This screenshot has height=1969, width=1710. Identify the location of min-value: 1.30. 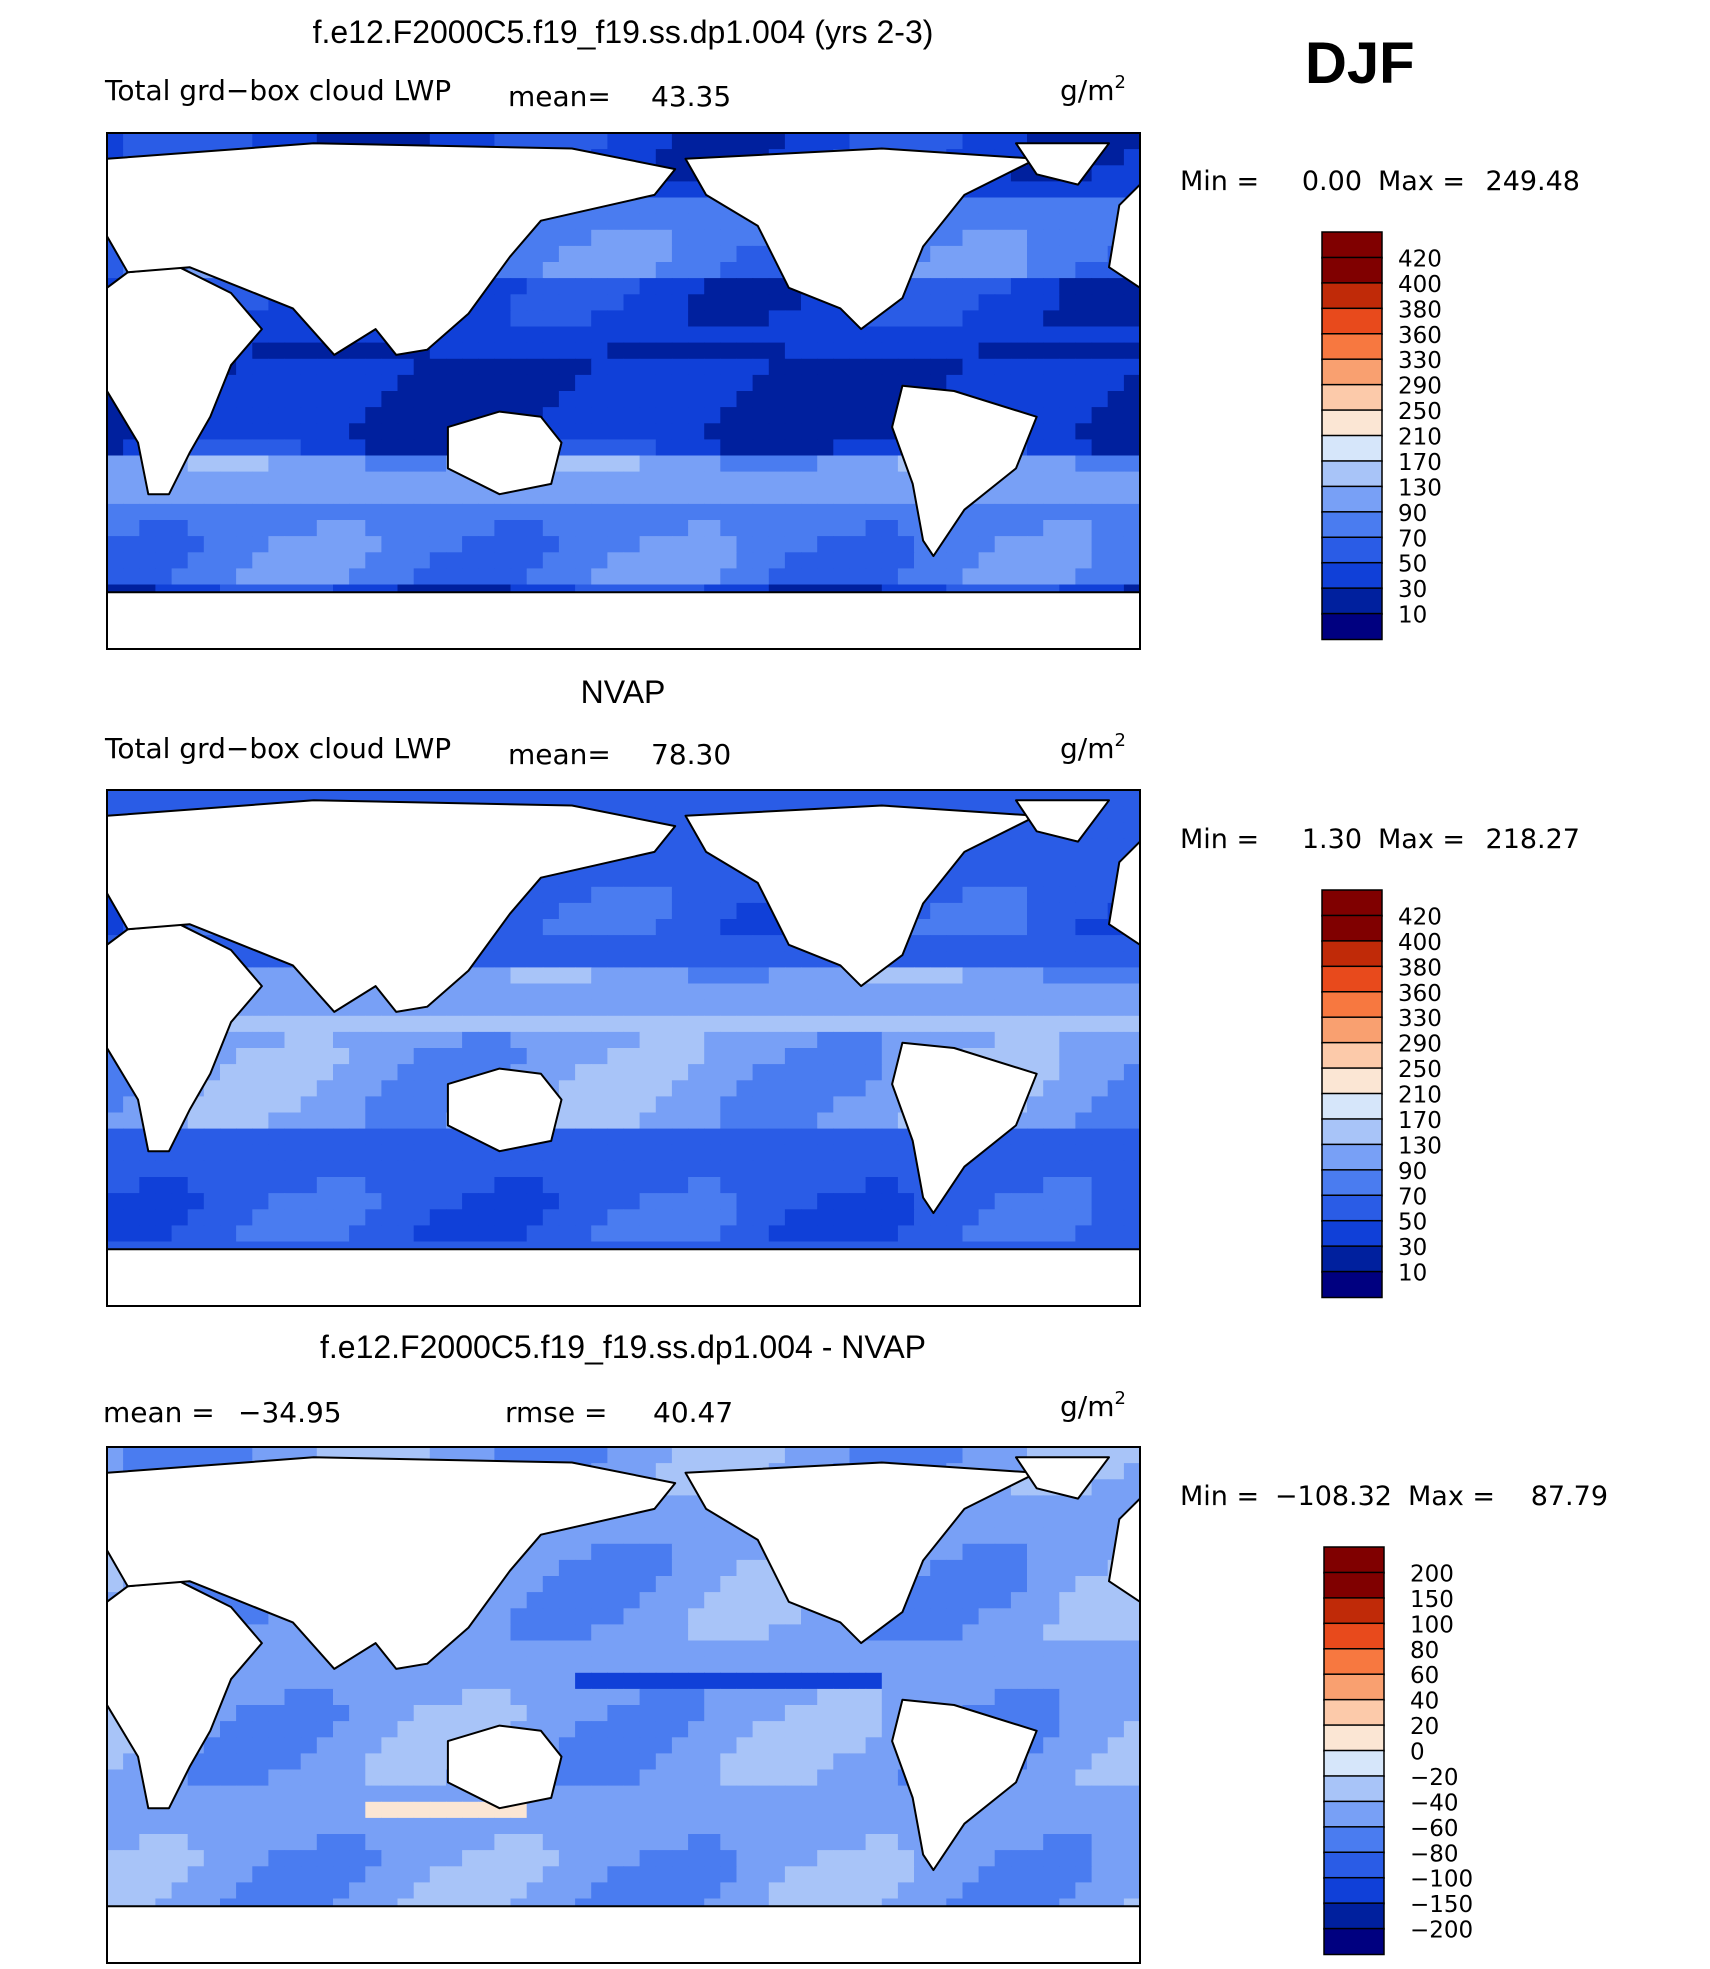
(1332, 839).